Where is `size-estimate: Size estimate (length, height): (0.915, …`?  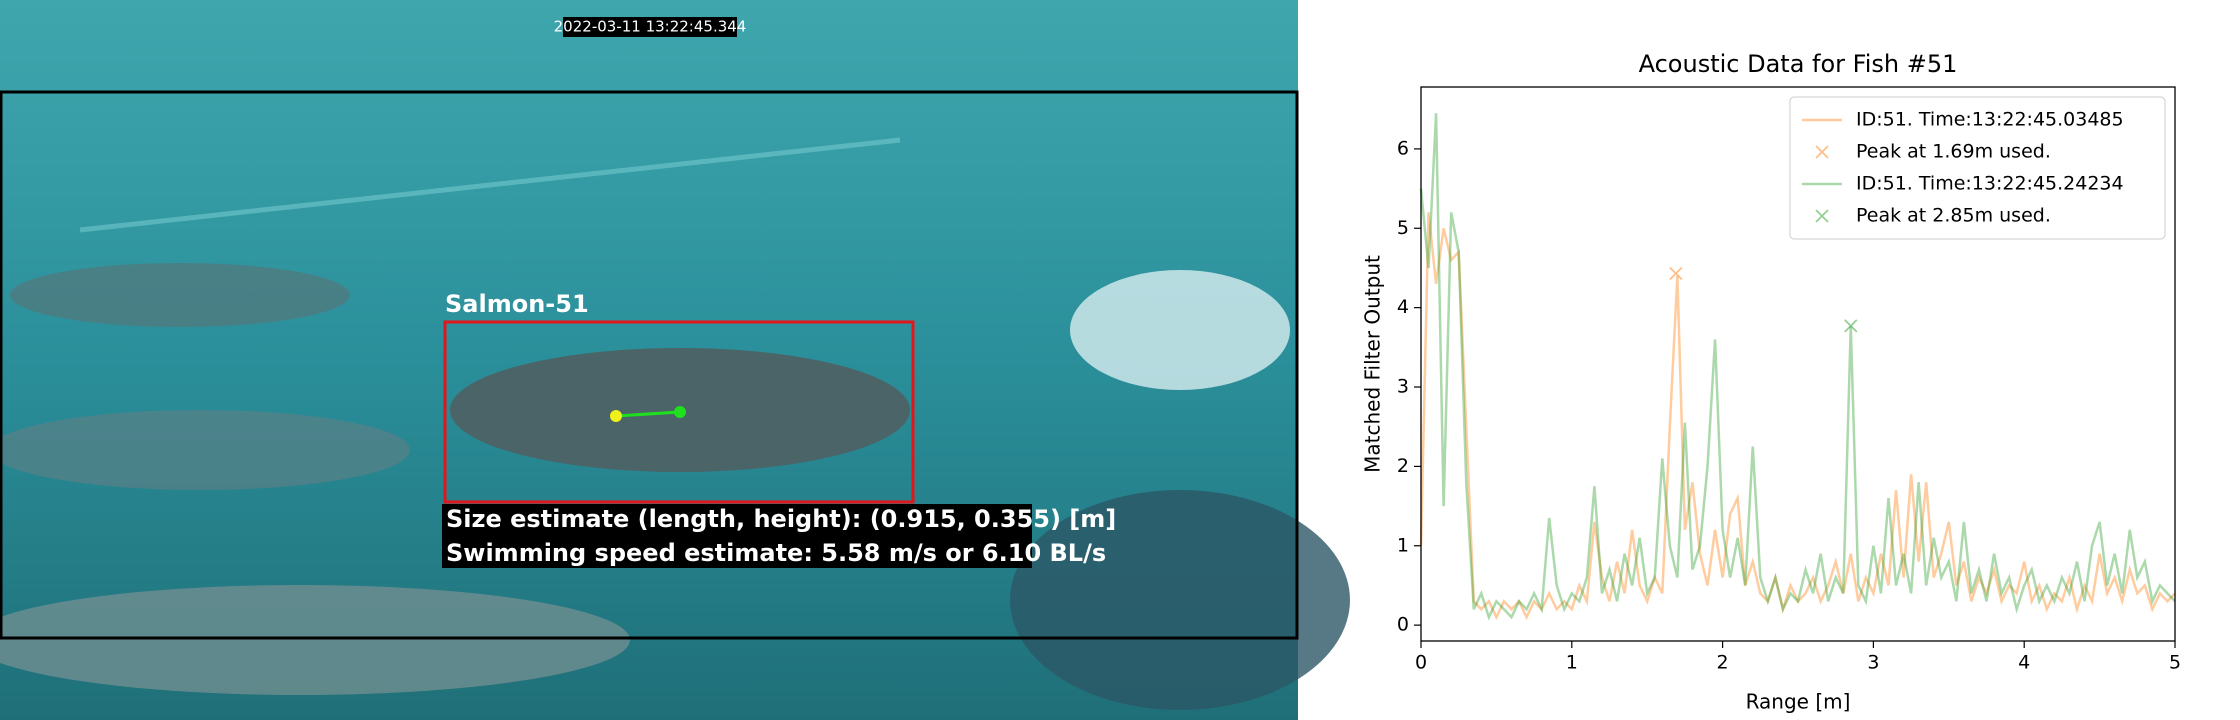
size-estimate: Size estimate (length, height): (0.915, … is located at coordinates (781, 519).